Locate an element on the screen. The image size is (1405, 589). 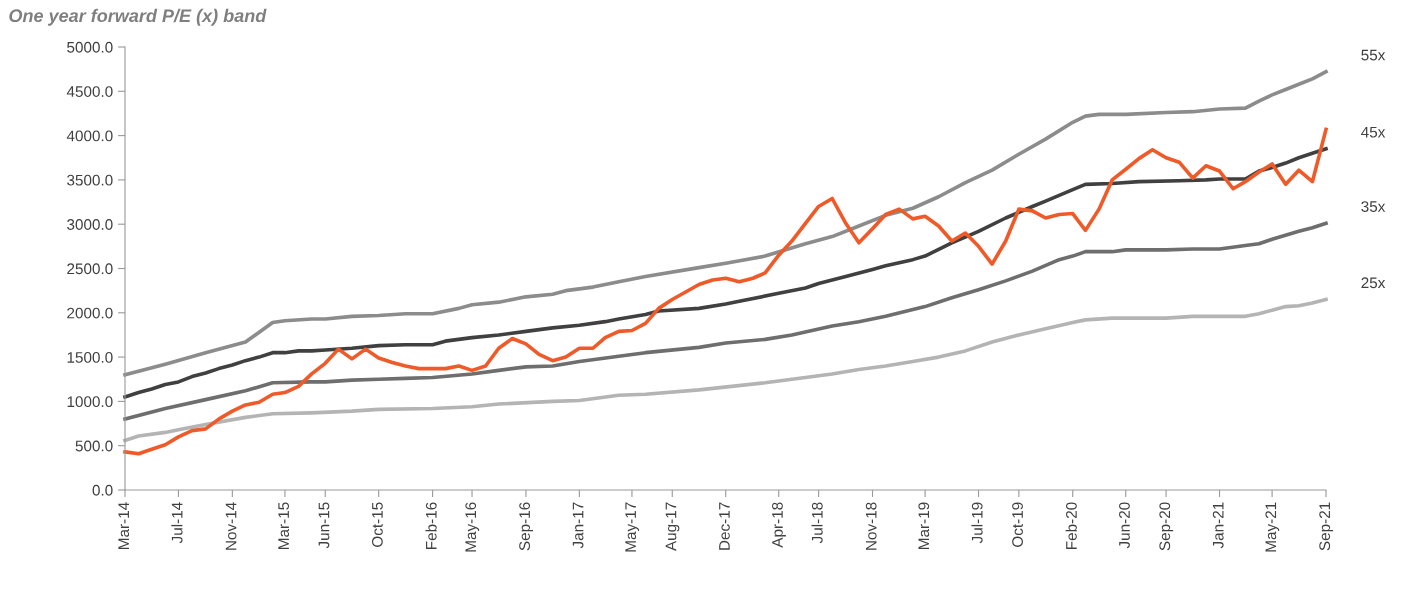
y-tick-label: 2500.0 is located at coordinates (90, 269).